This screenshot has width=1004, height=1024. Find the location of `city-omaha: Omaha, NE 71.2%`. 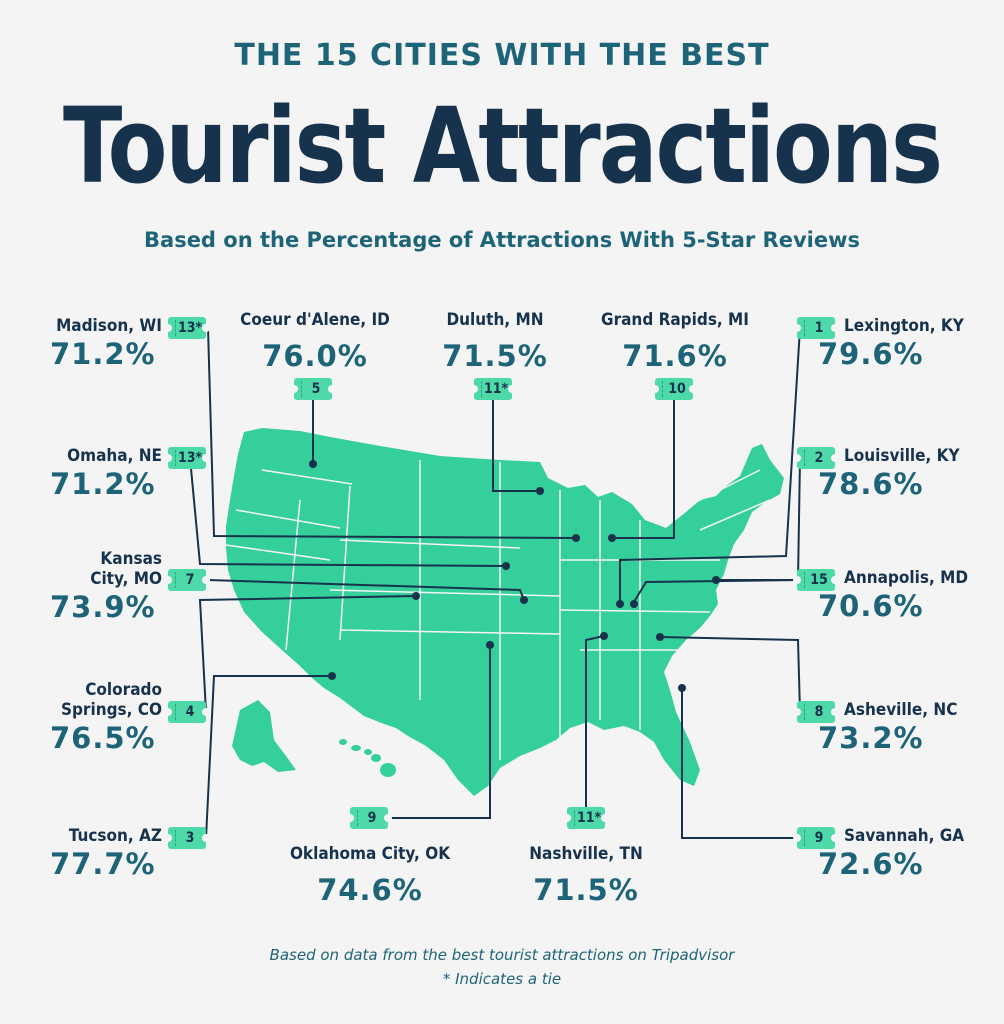

city-omaha: Omaha, NE 71.2% is located at coordinates (91, 474).